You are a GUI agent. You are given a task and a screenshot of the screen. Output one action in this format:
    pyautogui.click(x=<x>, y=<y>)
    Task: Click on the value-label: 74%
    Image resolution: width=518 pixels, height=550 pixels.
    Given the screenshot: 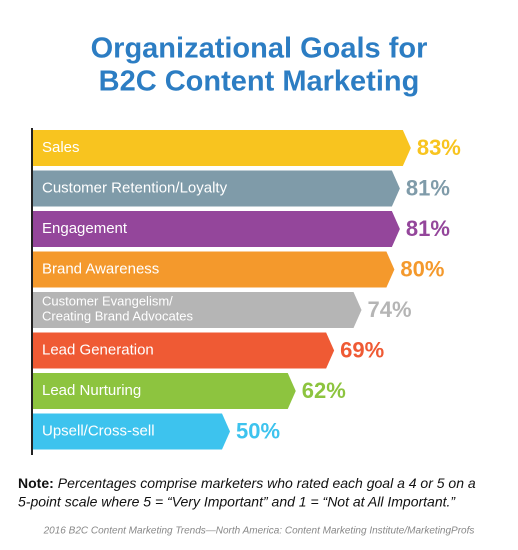 What is the action you would take?
    pyautogui.click(x=390, y=309)
    